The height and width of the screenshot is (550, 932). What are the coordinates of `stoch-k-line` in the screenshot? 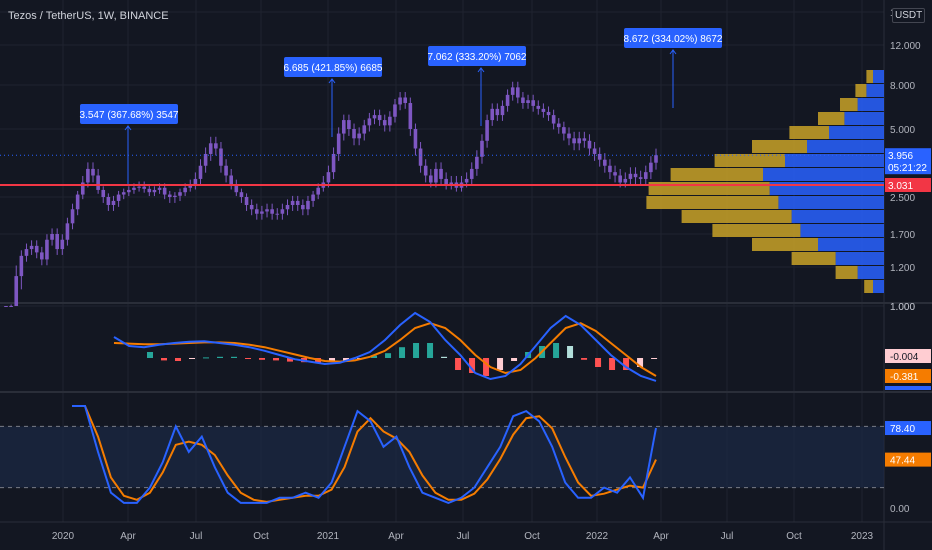 It's located at (364, 454).